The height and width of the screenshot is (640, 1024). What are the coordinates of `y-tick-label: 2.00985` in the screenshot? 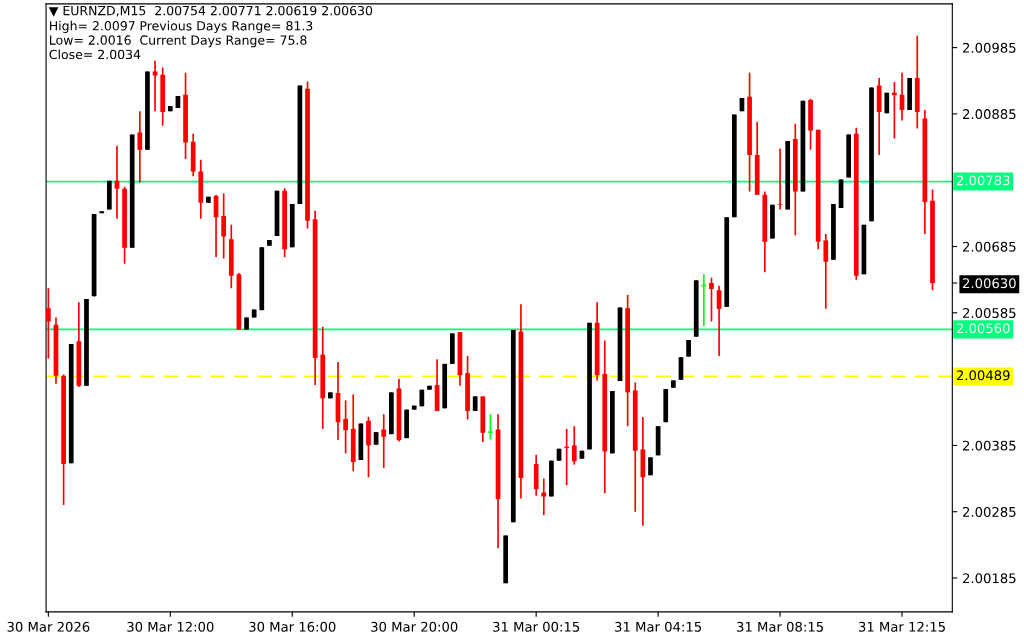 It's located at (989, 47).